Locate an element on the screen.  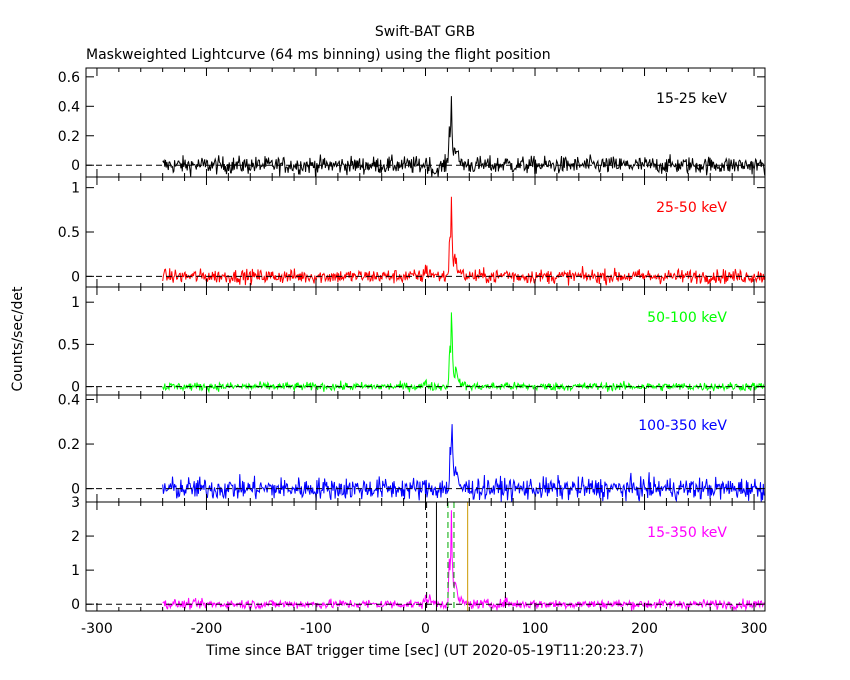
band-label-5: 15-350 keV is located at coordinates (687, 533).